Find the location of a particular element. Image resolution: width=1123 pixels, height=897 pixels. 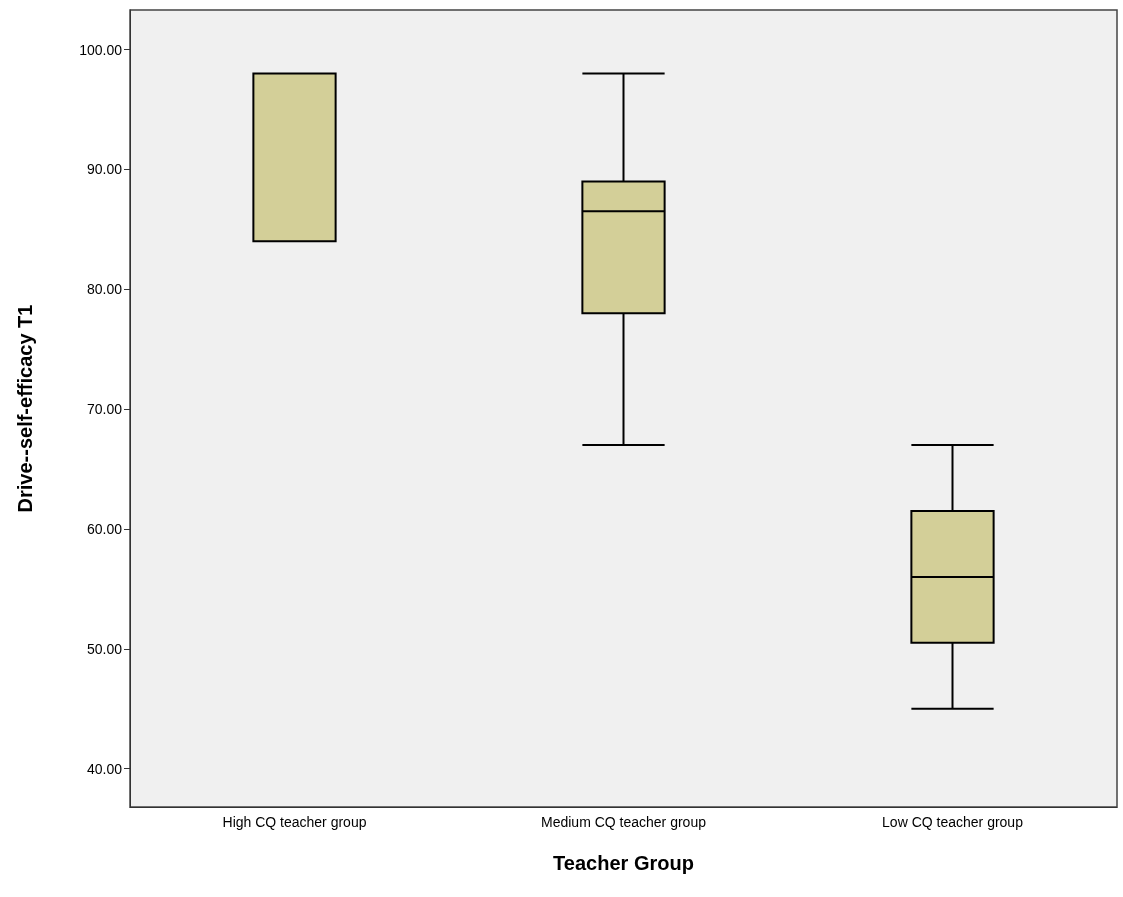

y-tick-label: 60.00 is located at coordinates (104, 528).